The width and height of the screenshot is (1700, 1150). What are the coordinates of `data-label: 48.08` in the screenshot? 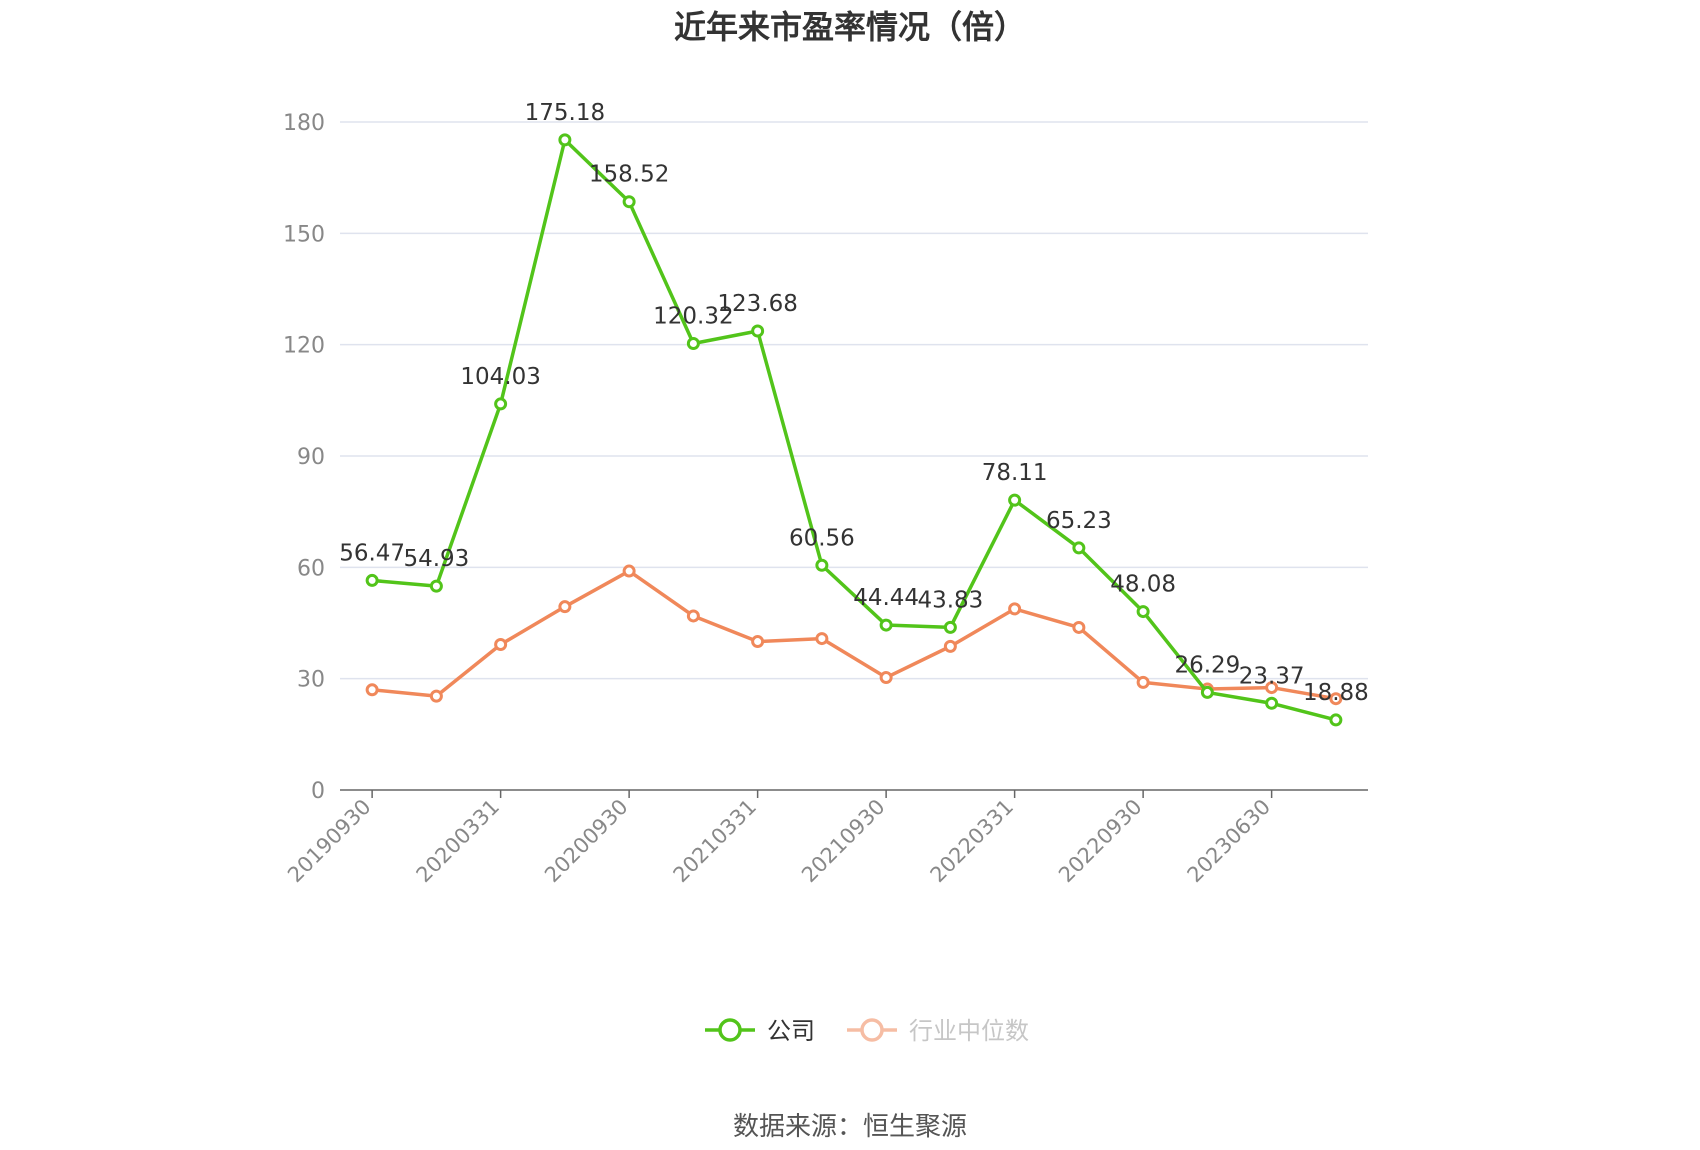 It's located at (1143, 585).